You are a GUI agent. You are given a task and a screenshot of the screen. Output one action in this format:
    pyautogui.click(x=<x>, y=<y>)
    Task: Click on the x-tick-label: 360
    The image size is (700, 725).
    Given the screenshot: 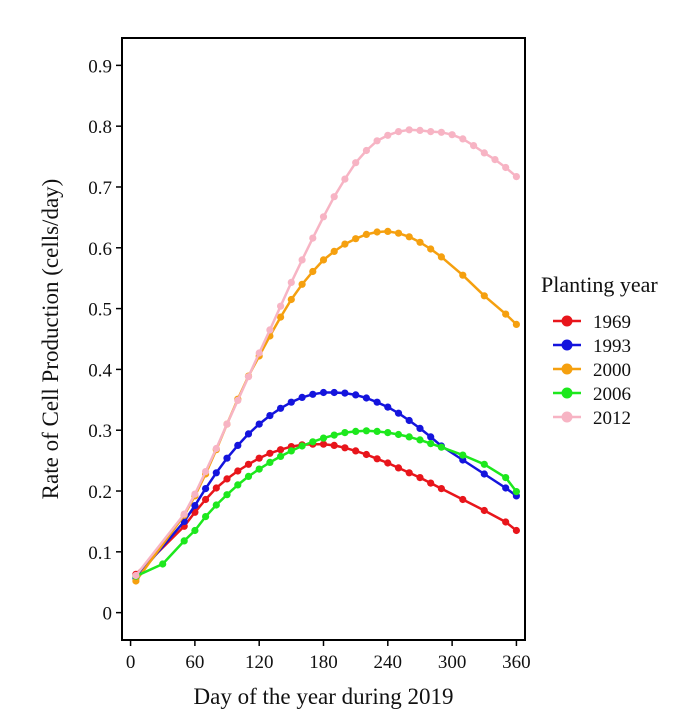 What is the action you would take?
    pyautogui.click(x=516, y=662)
    